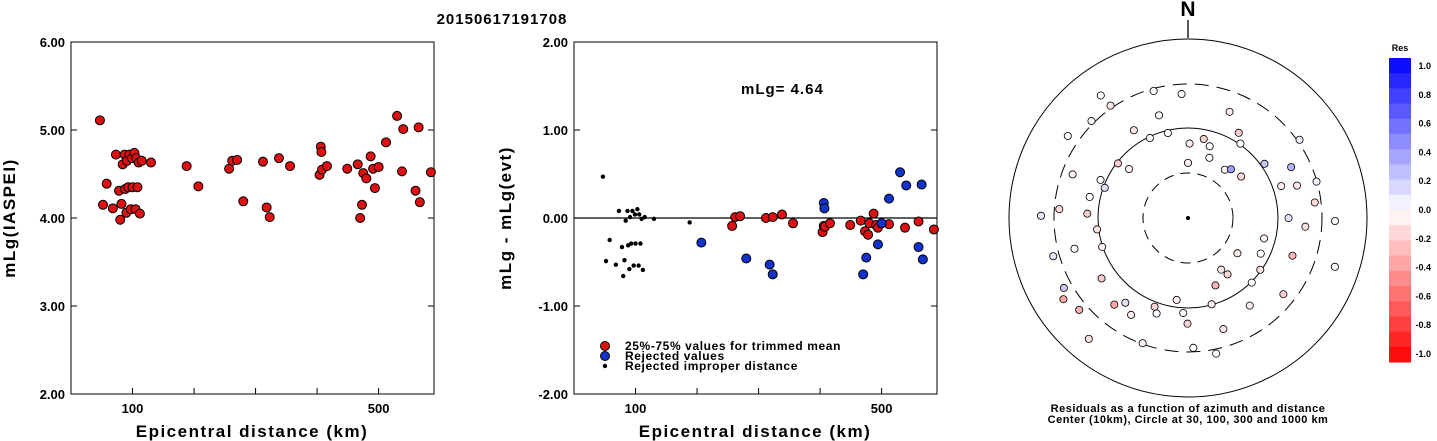 The width and height of the screenshot is (1437, 441). Describe the element at coordinates (502, 19) in the screenshot. I see `figure-title: 20150617191708` at that location.